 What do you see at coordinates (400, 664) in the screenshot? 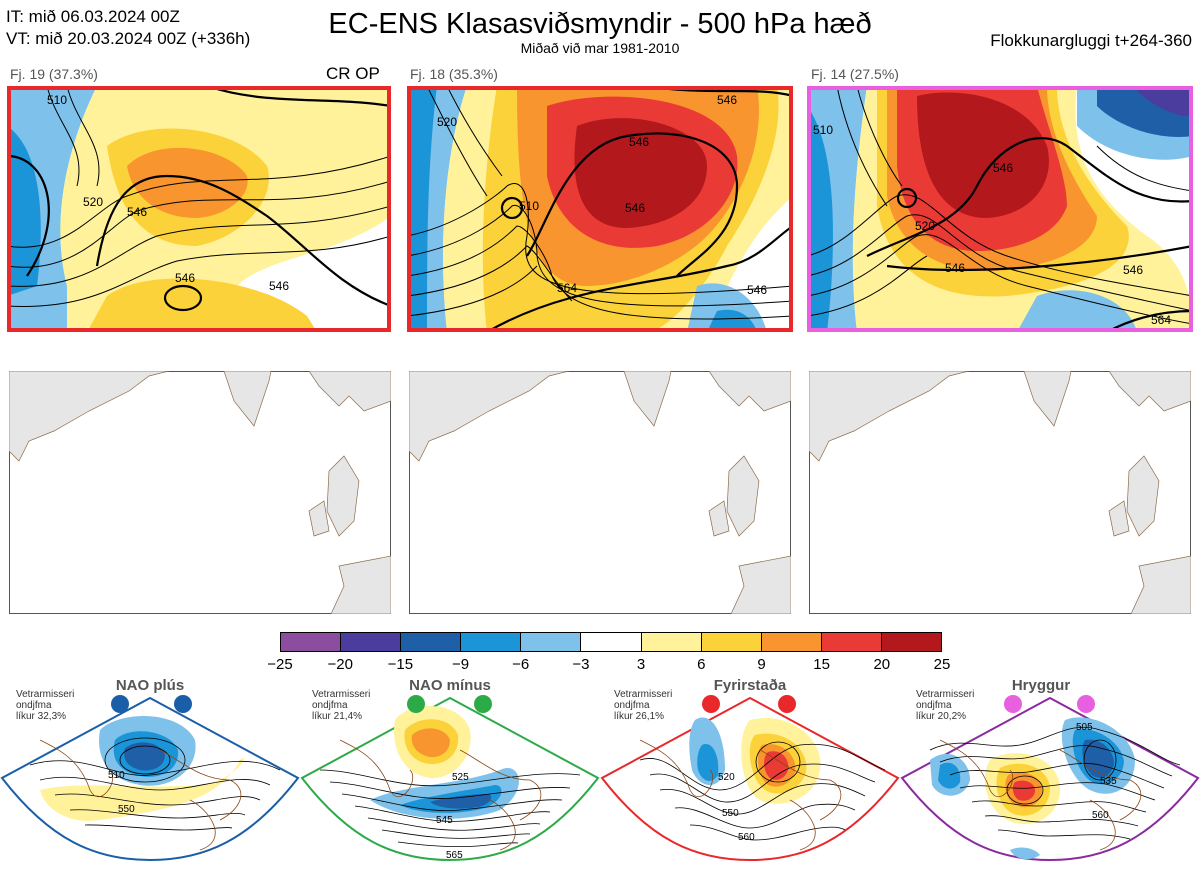
I see `colorbar-tick: −15` at bounding box center [400, 664].